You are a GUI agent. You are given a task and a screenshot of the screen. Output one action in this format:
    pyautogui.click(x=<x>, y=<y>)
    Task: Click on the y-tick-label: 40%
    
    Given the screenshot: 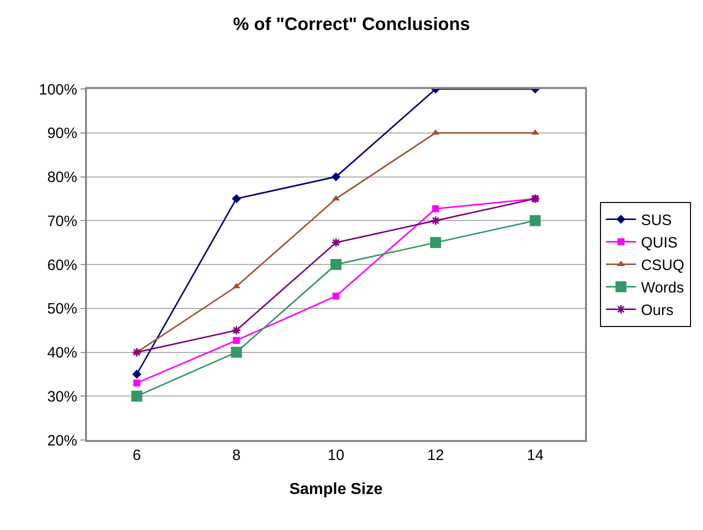 What is the action you would take?
    pyautogui.click(x=62, y=353)
    